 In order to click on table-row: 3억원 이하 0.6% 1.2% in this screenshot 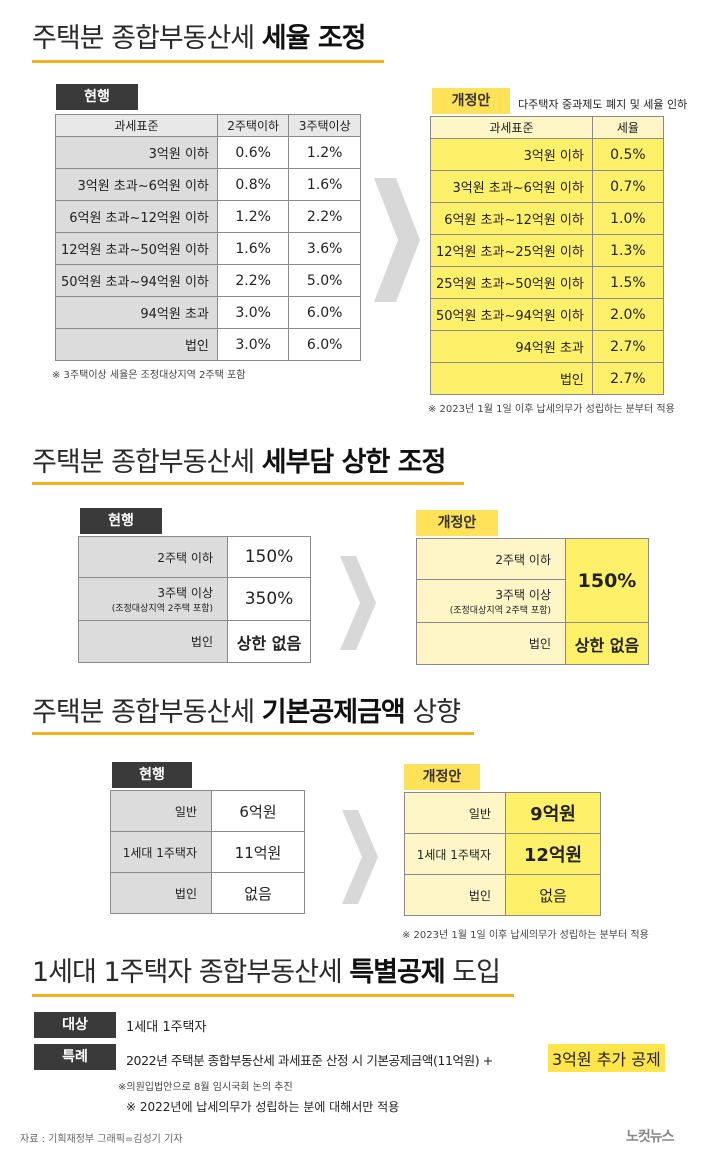, I will do `click(208, 152)`.